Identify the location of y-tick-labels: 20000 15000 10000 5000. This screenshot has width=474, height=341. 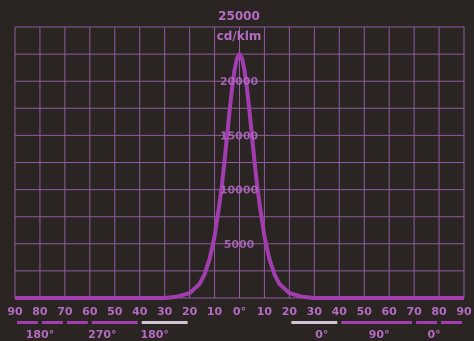
(239, 163).